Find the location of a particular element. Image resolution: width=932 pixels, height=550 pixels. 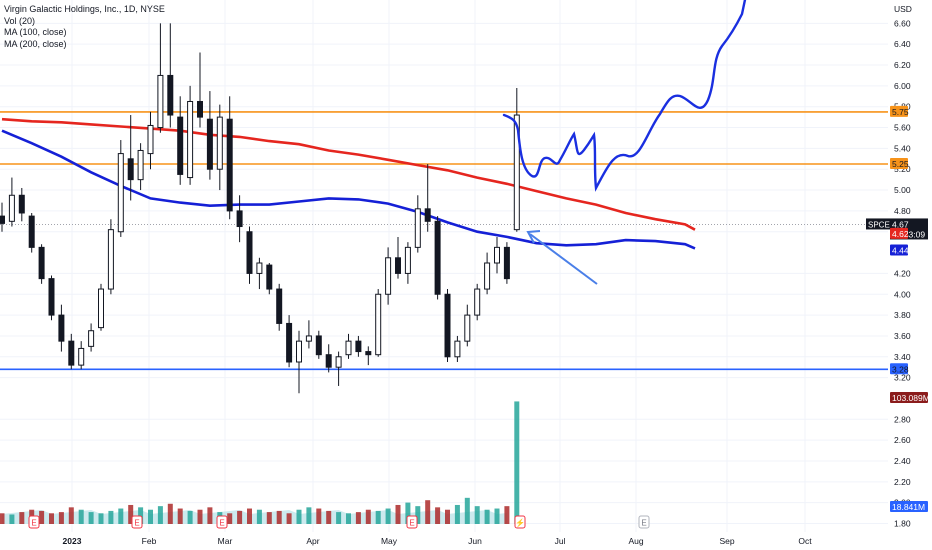

event-marker-label: ⚡ is located at coordinates (520, 523).